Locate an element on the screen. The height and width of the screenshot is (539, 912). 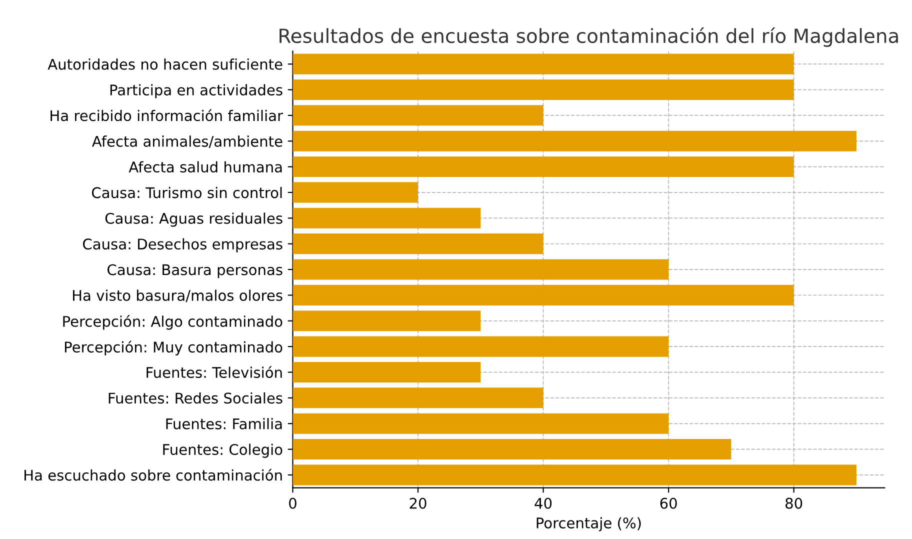
y-tick-label: Fuentes: Televisión is located at coordinates (214, 372).